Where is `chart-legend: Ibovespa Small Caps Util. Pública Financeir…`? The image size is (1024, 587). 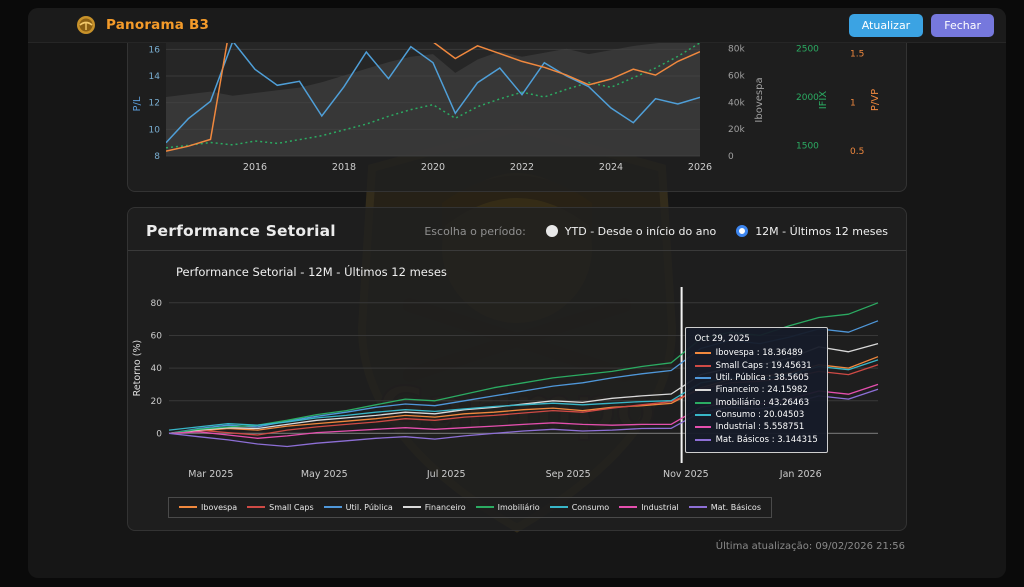 chart-legend: Ibovespa Small Caps Util. Pública Financeir… is located at coordinates (470, 507).